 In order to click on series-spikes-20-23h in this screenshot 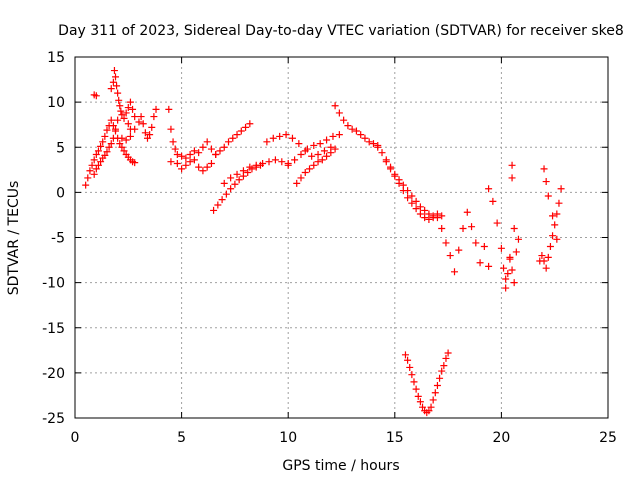, I will do `click(534, 202)`.